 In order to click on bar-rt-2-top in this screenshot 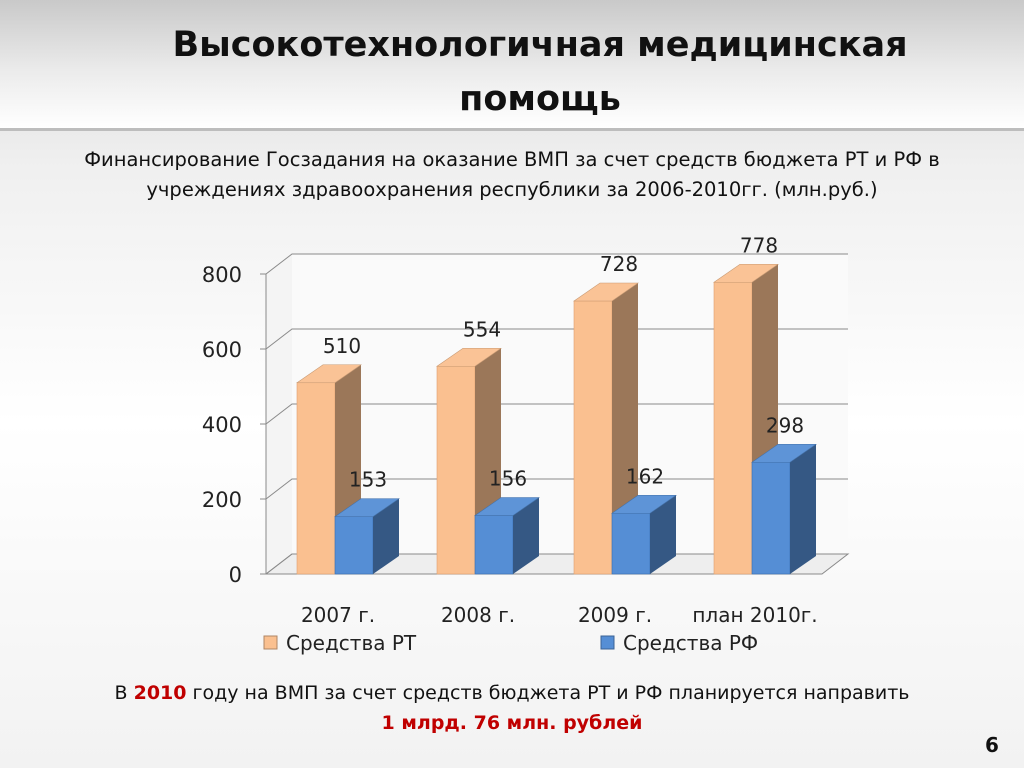, I will do `click(469, 357)`.